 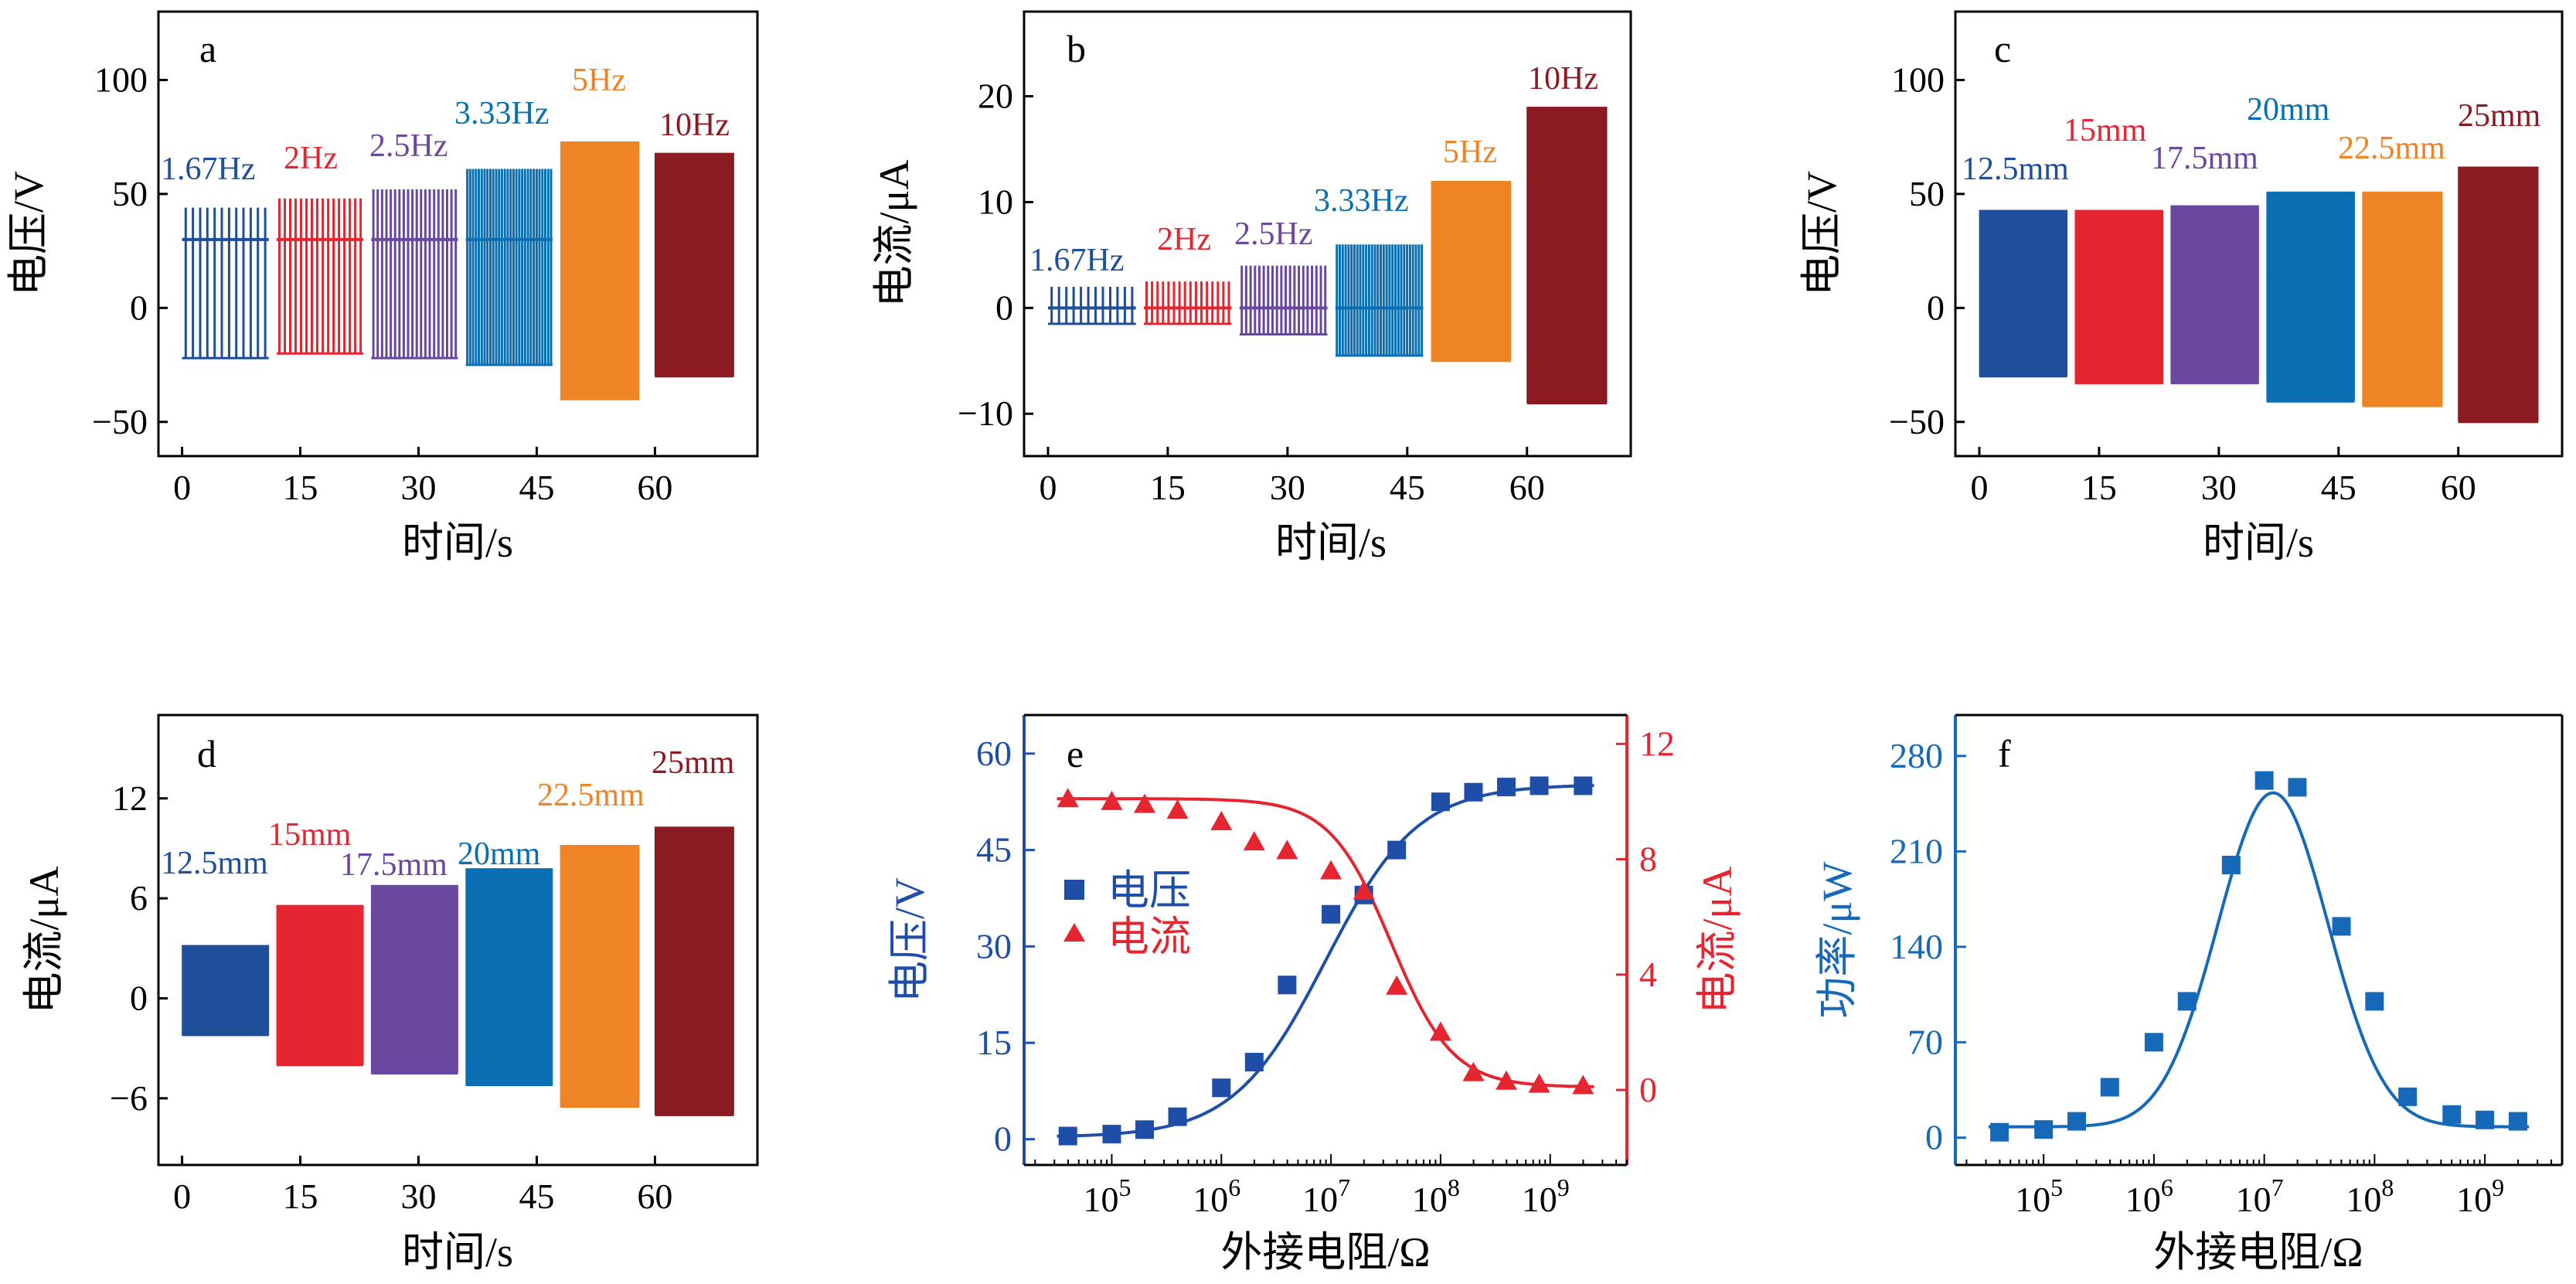 I want to click on panel-d-frame, so click(x=458, y=940).